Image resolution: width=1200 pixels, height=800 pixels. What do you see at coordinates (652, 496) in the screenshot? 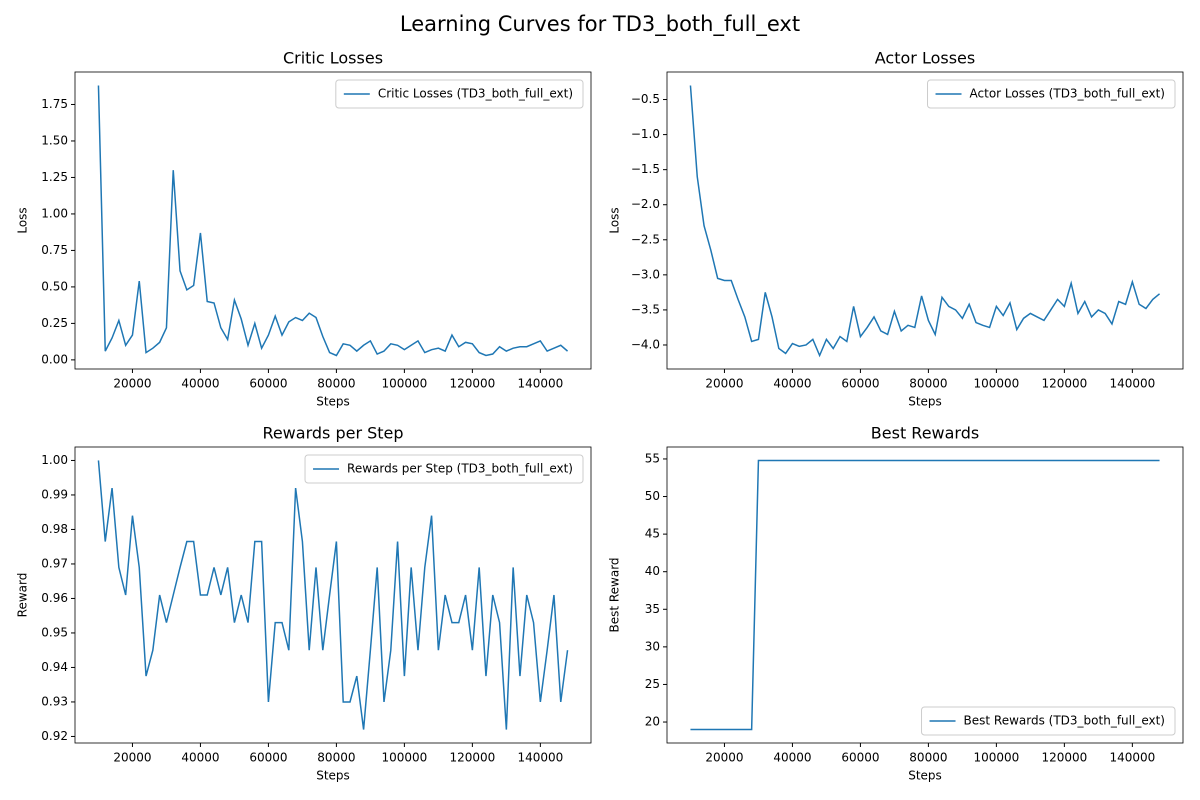
I see `y-tick-label: 50` at bounding box center [652, 496].